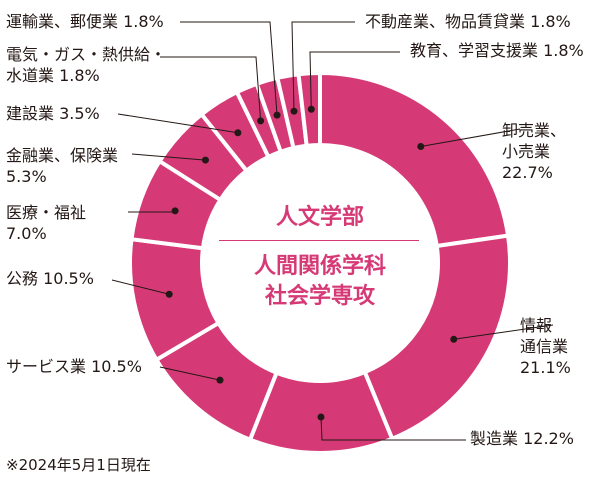  I want to click on slice-label-line: 情報, so click(536, 325).